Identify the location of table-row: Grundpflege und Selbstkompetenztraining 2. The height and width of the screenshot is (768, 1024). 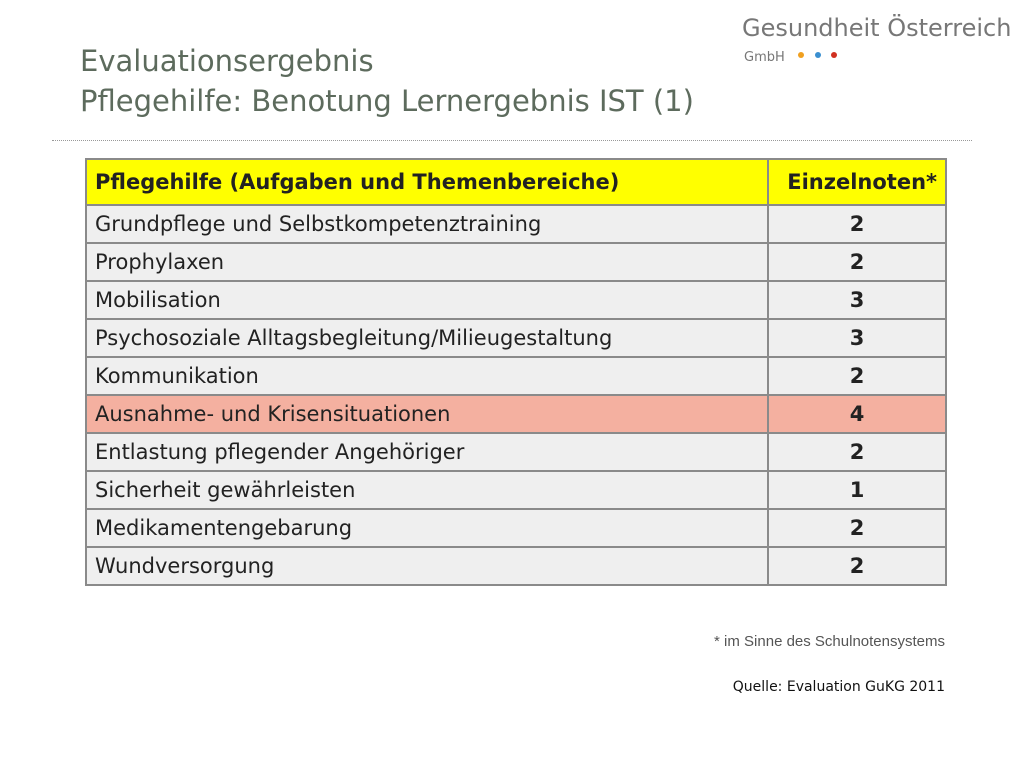
(516, 224).